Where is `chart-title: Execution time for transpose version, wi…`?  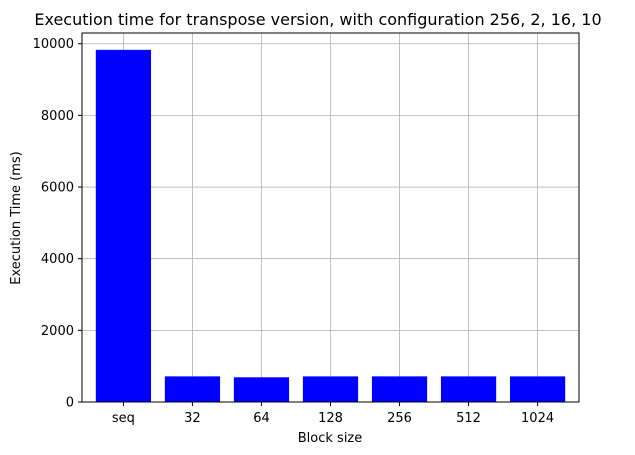
chart-title: Execution time for transpose version, wi… is located at coordinates (317, 19).